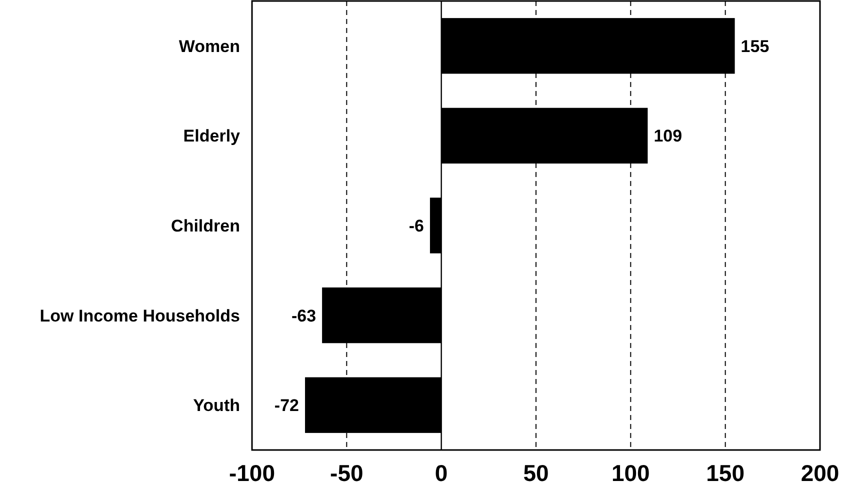  Describe the element at coordinates (347, 473) in the screenshot. I see `x-tick-label: -50` at that location.